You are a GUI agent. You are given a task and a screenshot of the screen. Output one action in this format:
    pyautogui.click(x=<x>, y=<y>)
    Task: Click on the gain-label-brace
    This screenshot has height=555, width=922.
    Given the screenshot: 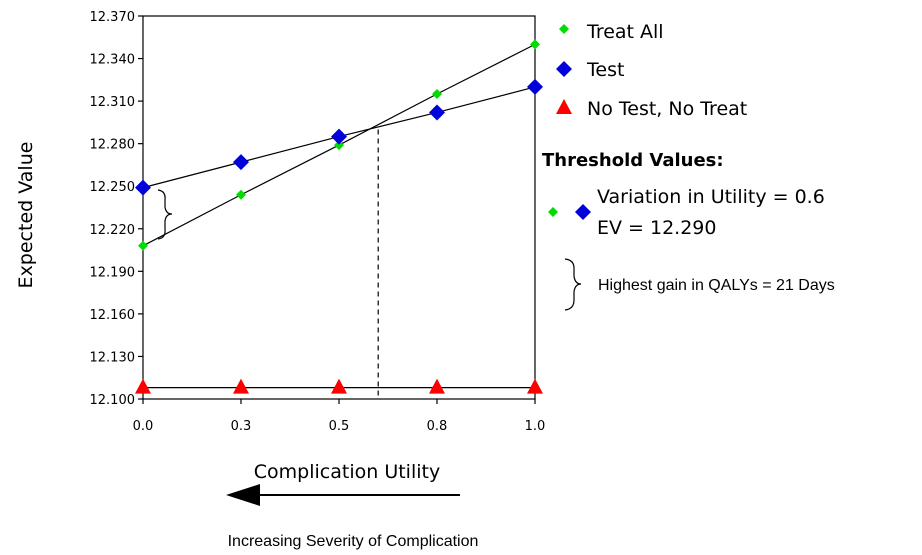 What is the action you would take?
    pyautogui.click(x=573, y=284)
    